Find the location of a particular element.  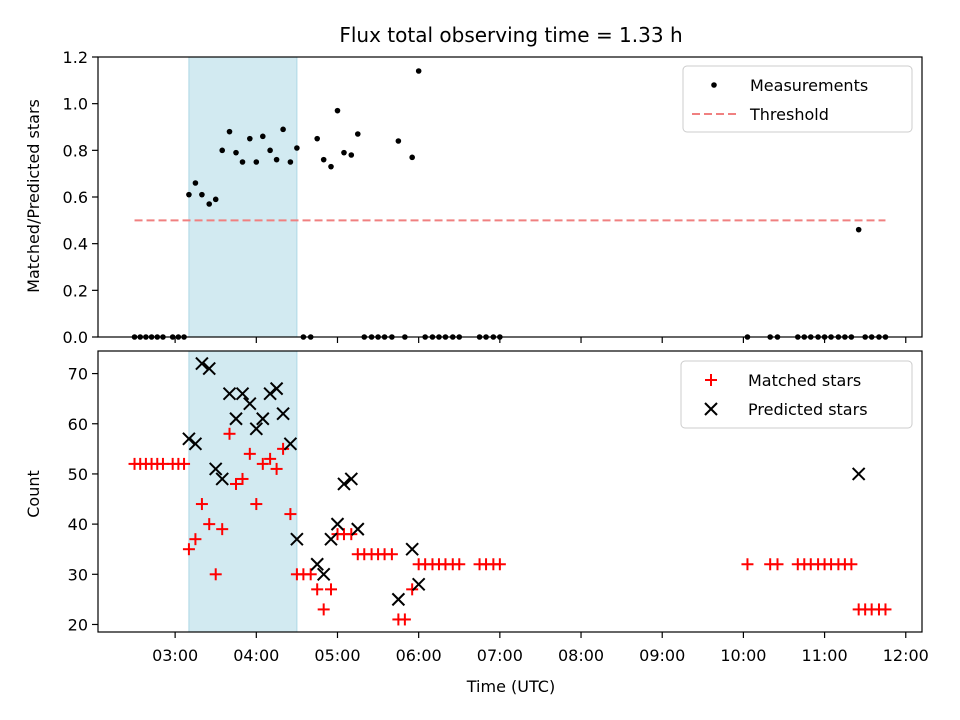

y-tick-label: 1.0 is located at coordinates (75, 104).